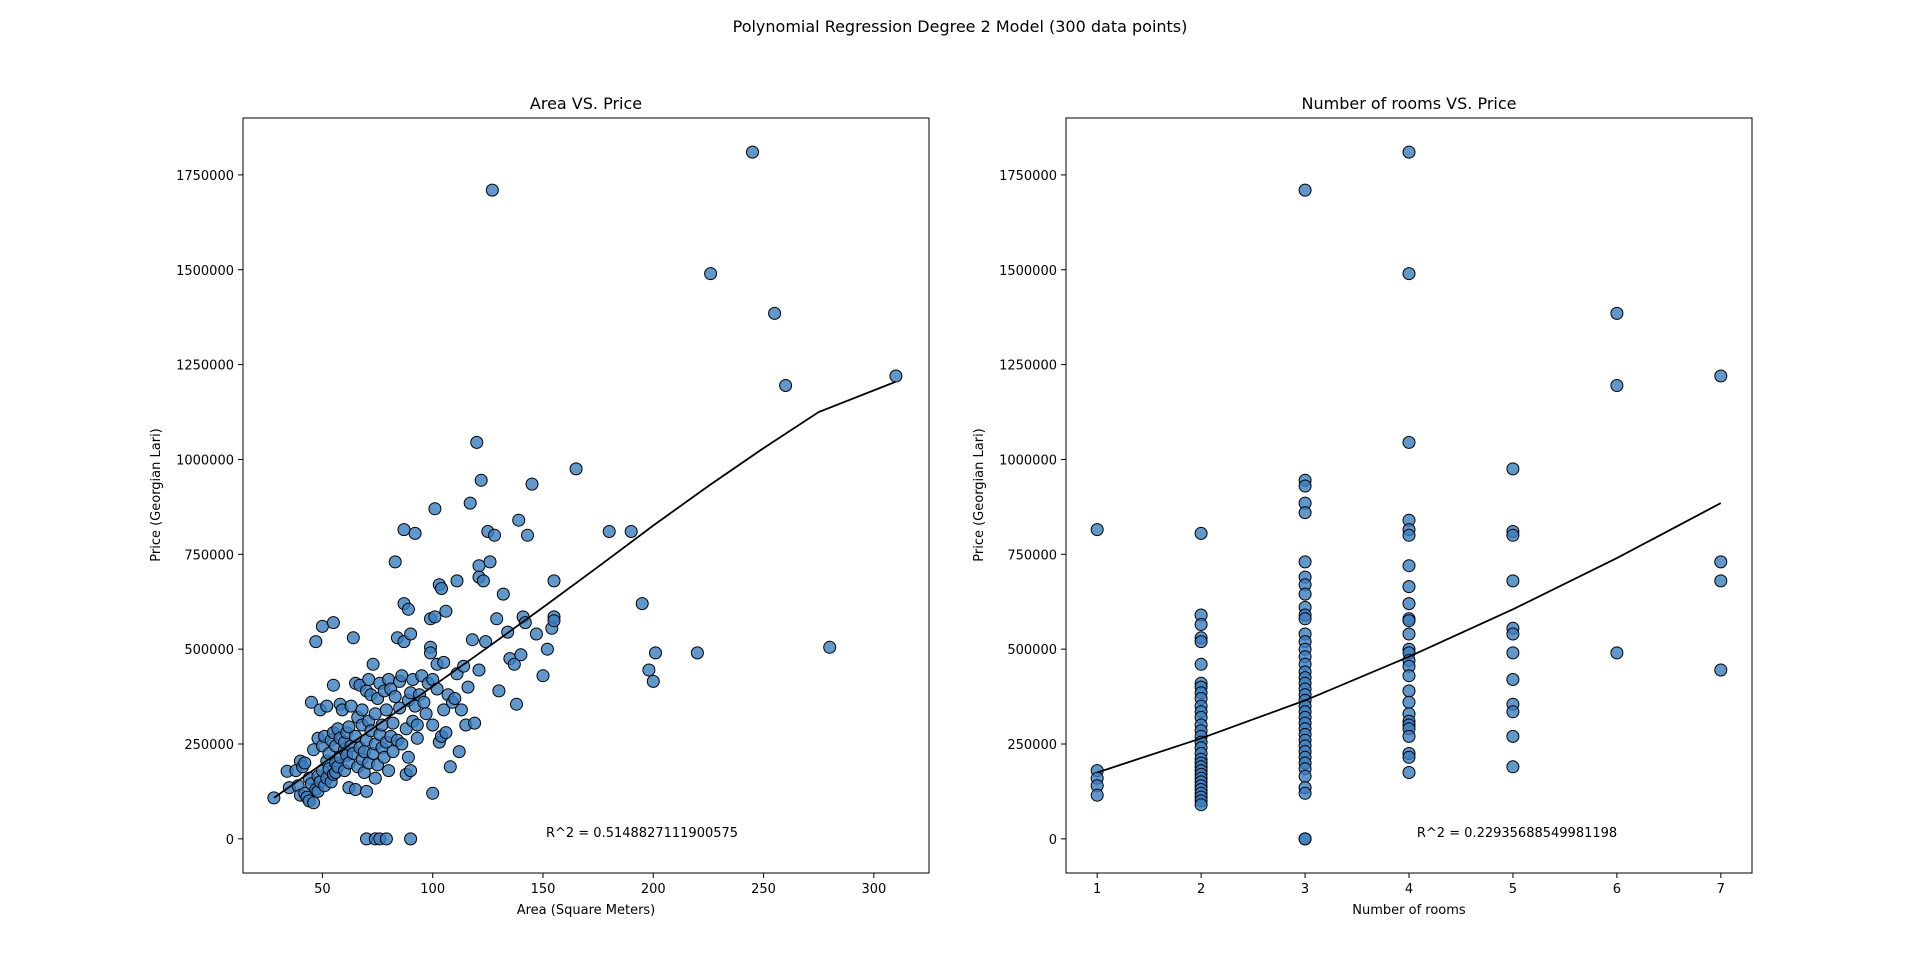 This screenshot has height=967, width=1920. I want to click on rooms-chart-ylabel: Price (Georgian Lari), so click(979, 495).